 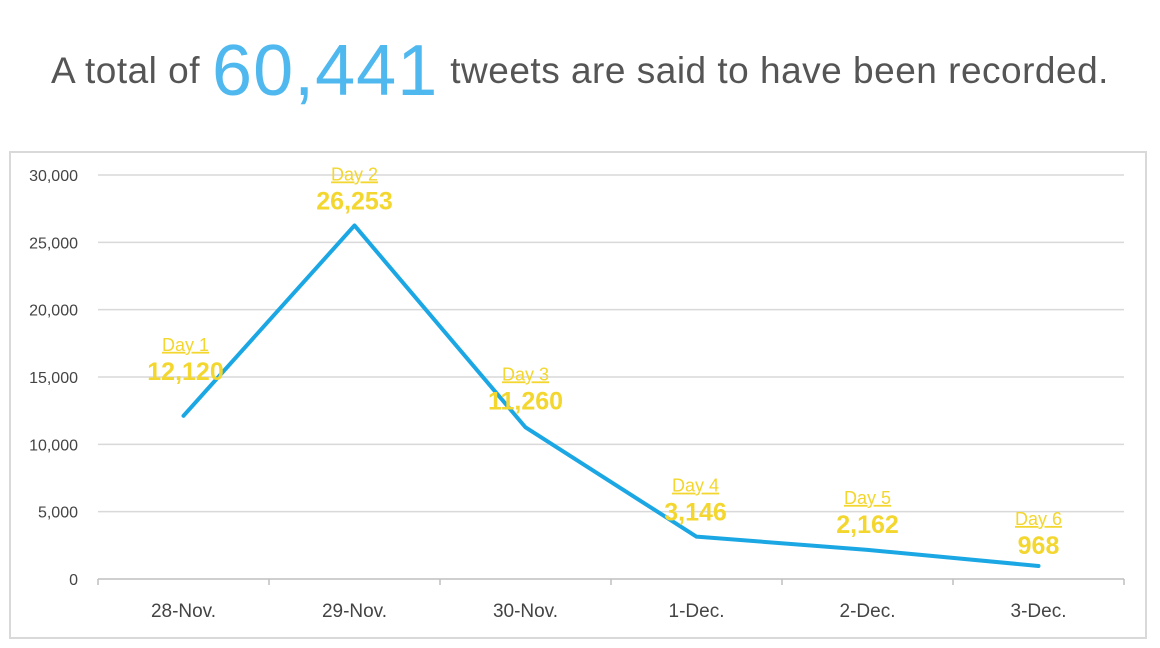 What do you see at coordinates (185, 345) in the screenshot?
I see `day-label: Day 1` at bounding box center [185, 345].